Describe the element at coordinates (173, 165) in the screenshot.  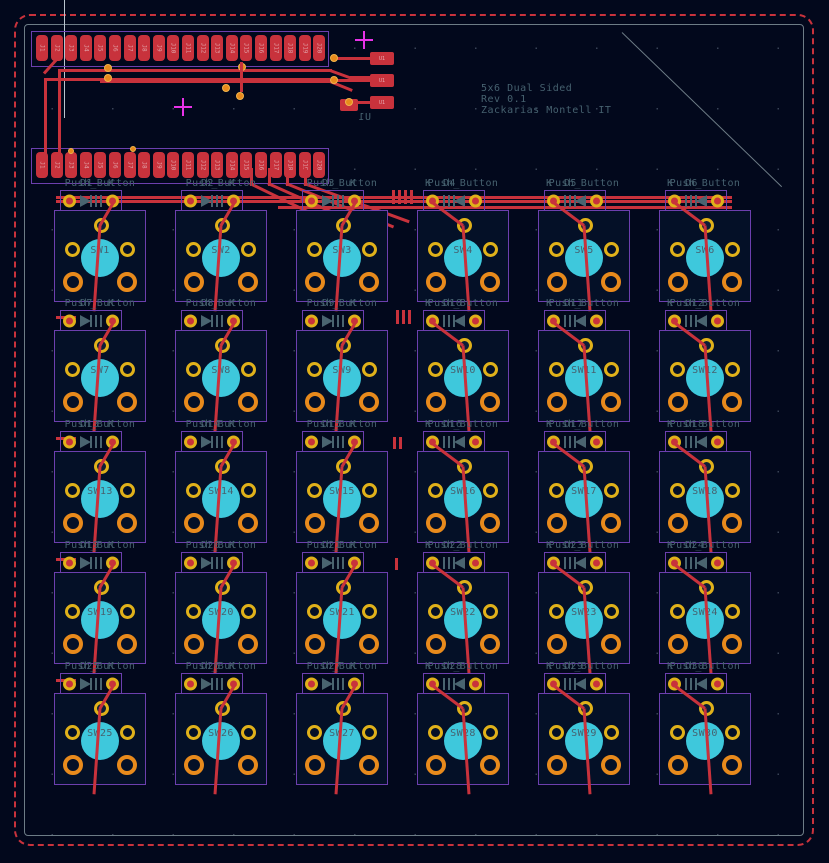
I see `connector-pad: J10` at that location.